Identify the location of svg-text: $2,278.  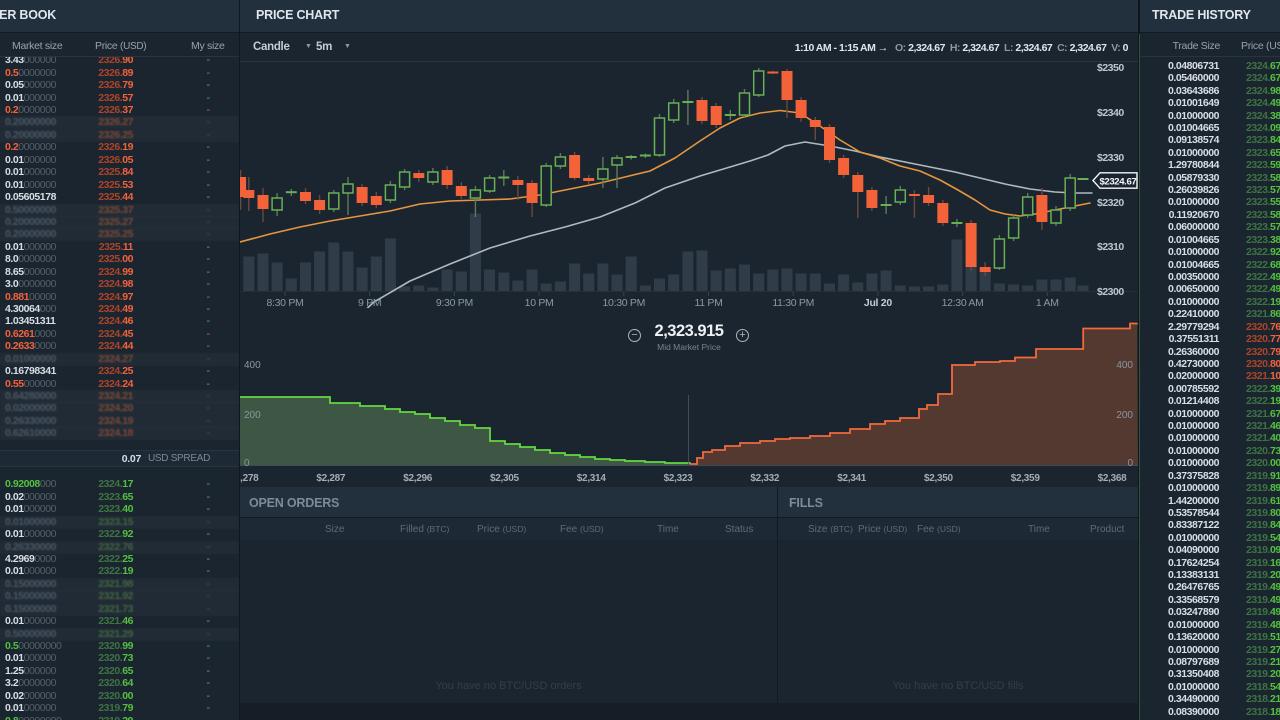
(249, 478).